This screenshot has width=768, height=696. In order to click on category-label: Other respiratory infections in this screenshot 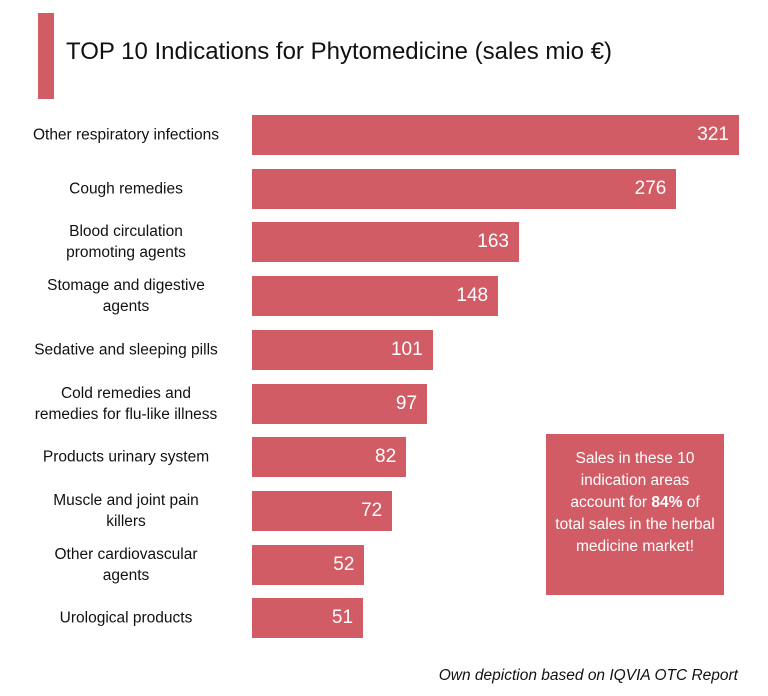, I will do `click(126, 135)`.